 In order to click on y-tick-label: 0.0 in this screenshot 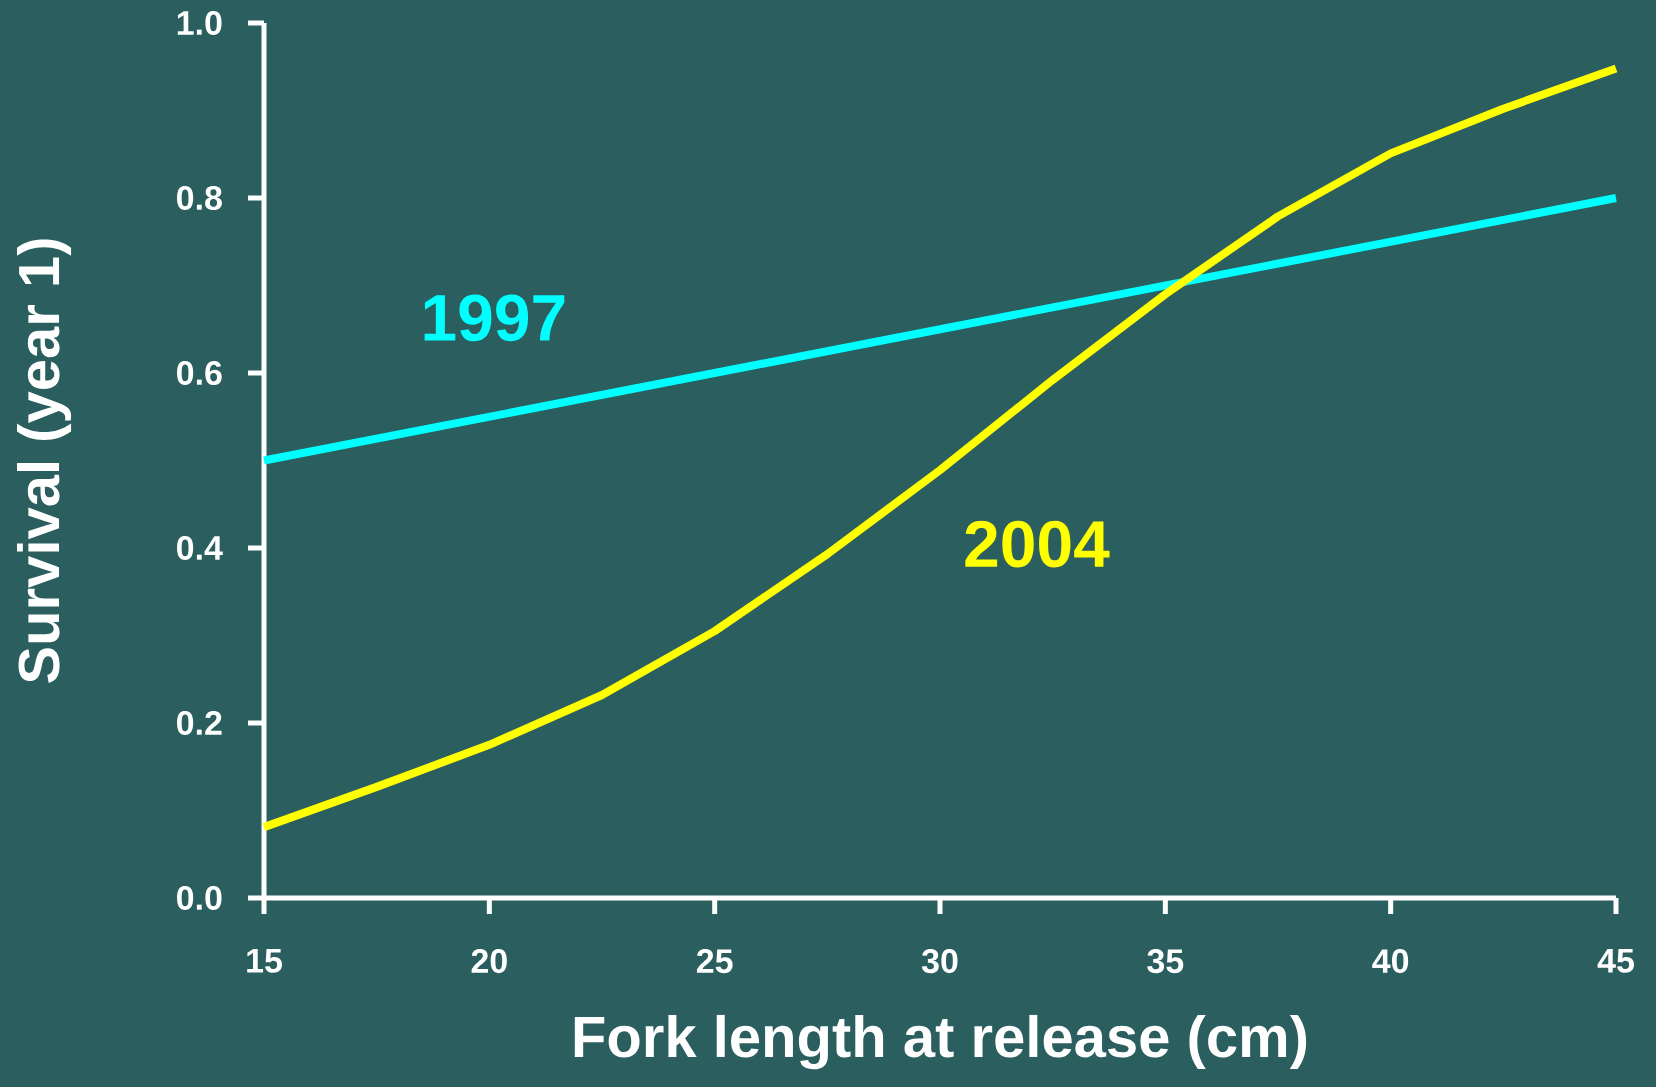, I will do `click(199, 898)`.